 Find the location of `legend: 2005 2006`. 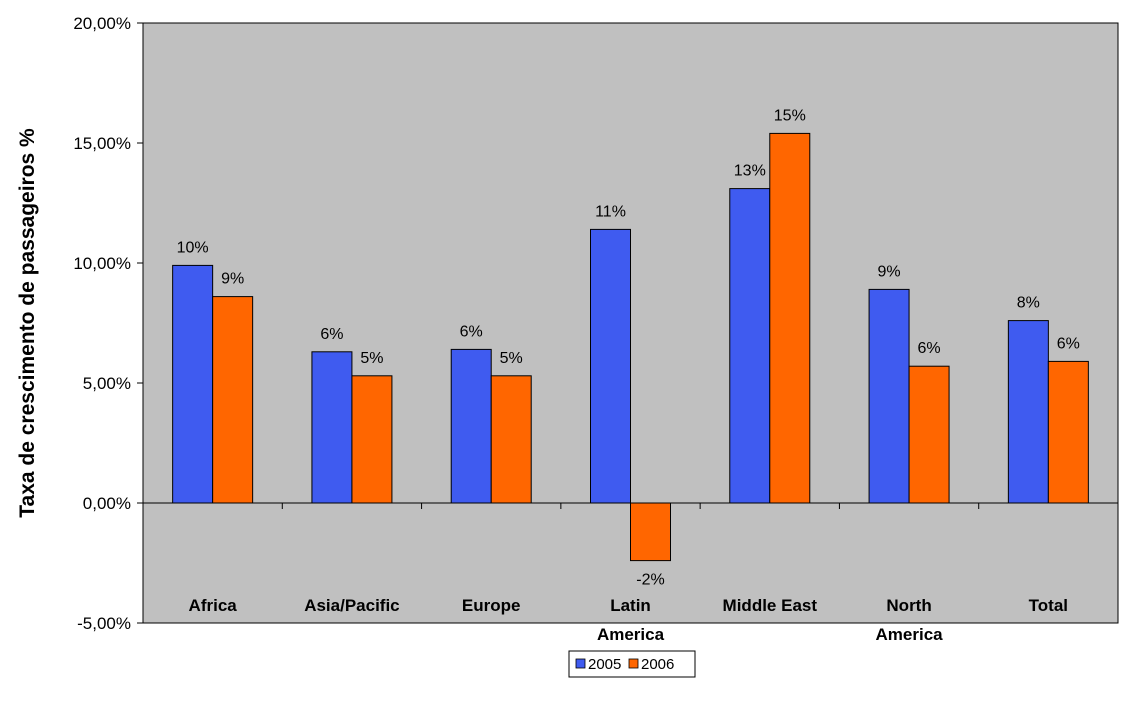

legend: 2005 2006 is located at coordinates (632, 664).